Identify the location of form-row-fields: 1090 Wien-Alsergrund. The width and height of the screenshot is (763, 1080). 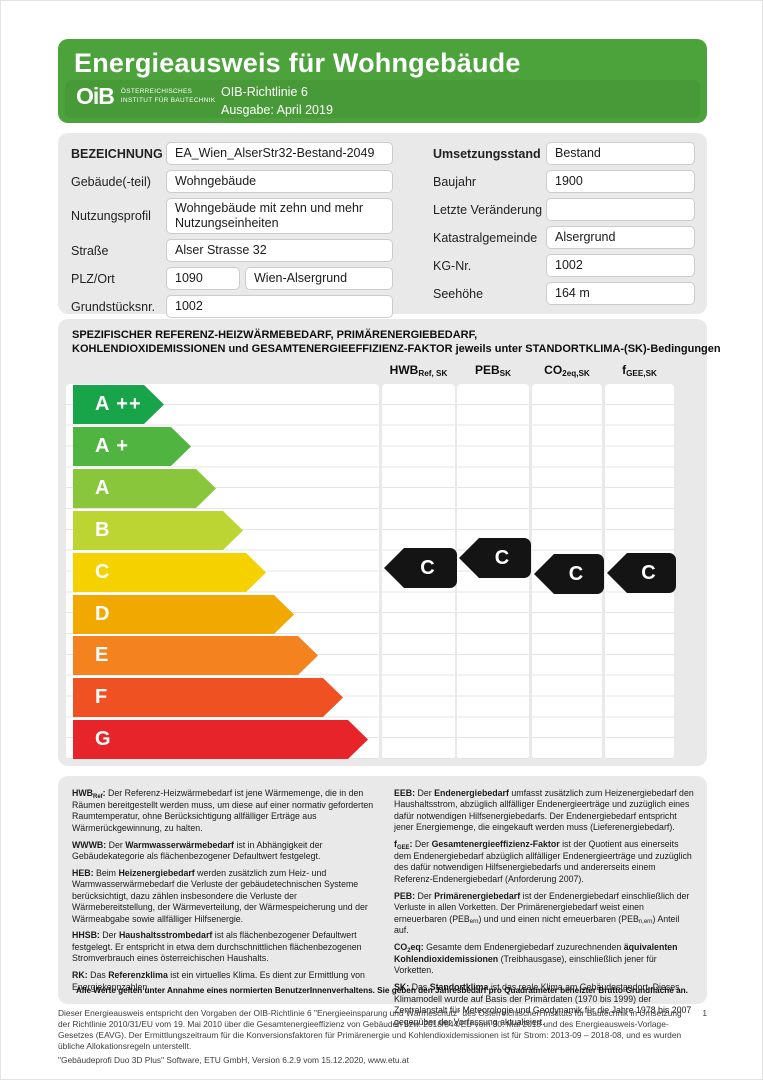
(279, 278).